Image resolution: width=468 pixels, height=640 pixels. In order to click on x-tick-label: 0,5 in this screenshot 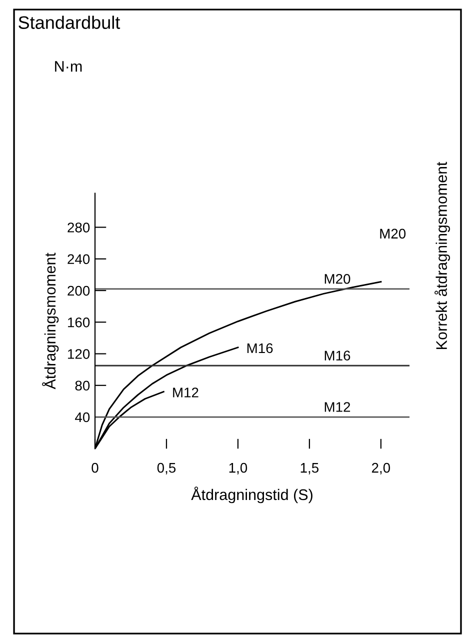, I will do `click(166, 468)`.